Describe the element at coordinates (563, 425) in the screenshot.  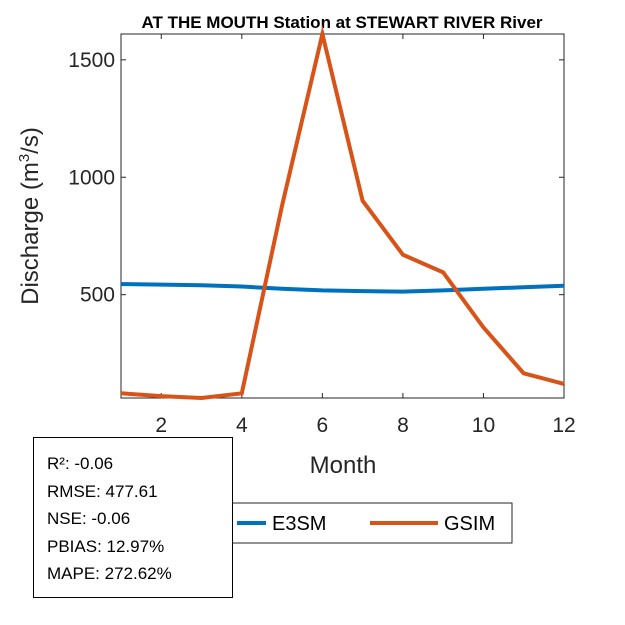
I see `x-tick-label: 12` at that location.